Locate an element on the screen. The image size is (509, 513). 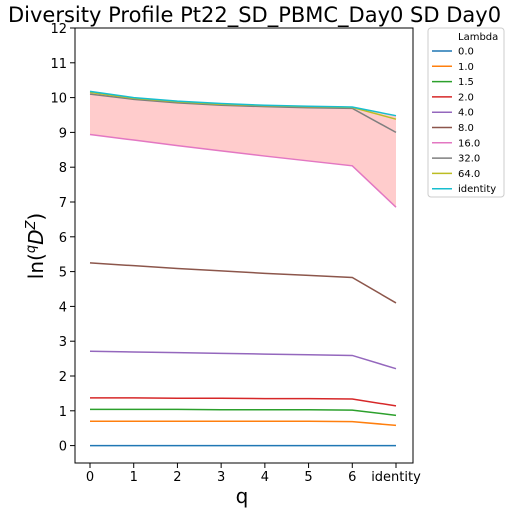
fill-between-area is located at coordinates (243, 149).